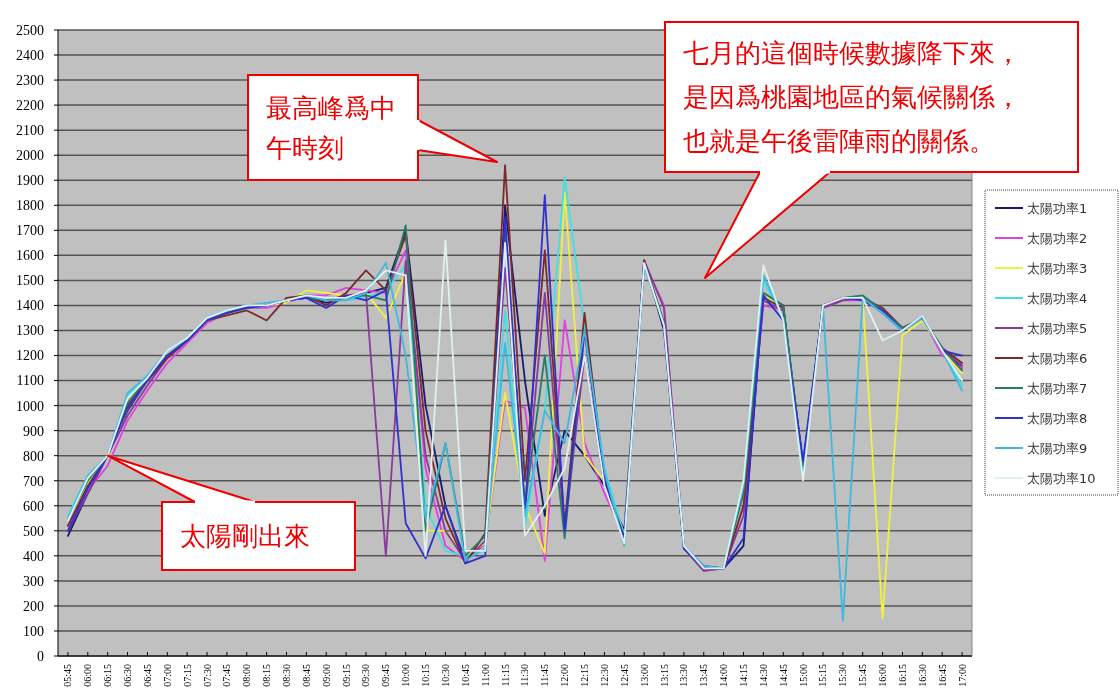  What do you see at coordinates (30, 156) in the screenshot?
I see `y-tick-label: 2000` at bounding box center [30, 156].